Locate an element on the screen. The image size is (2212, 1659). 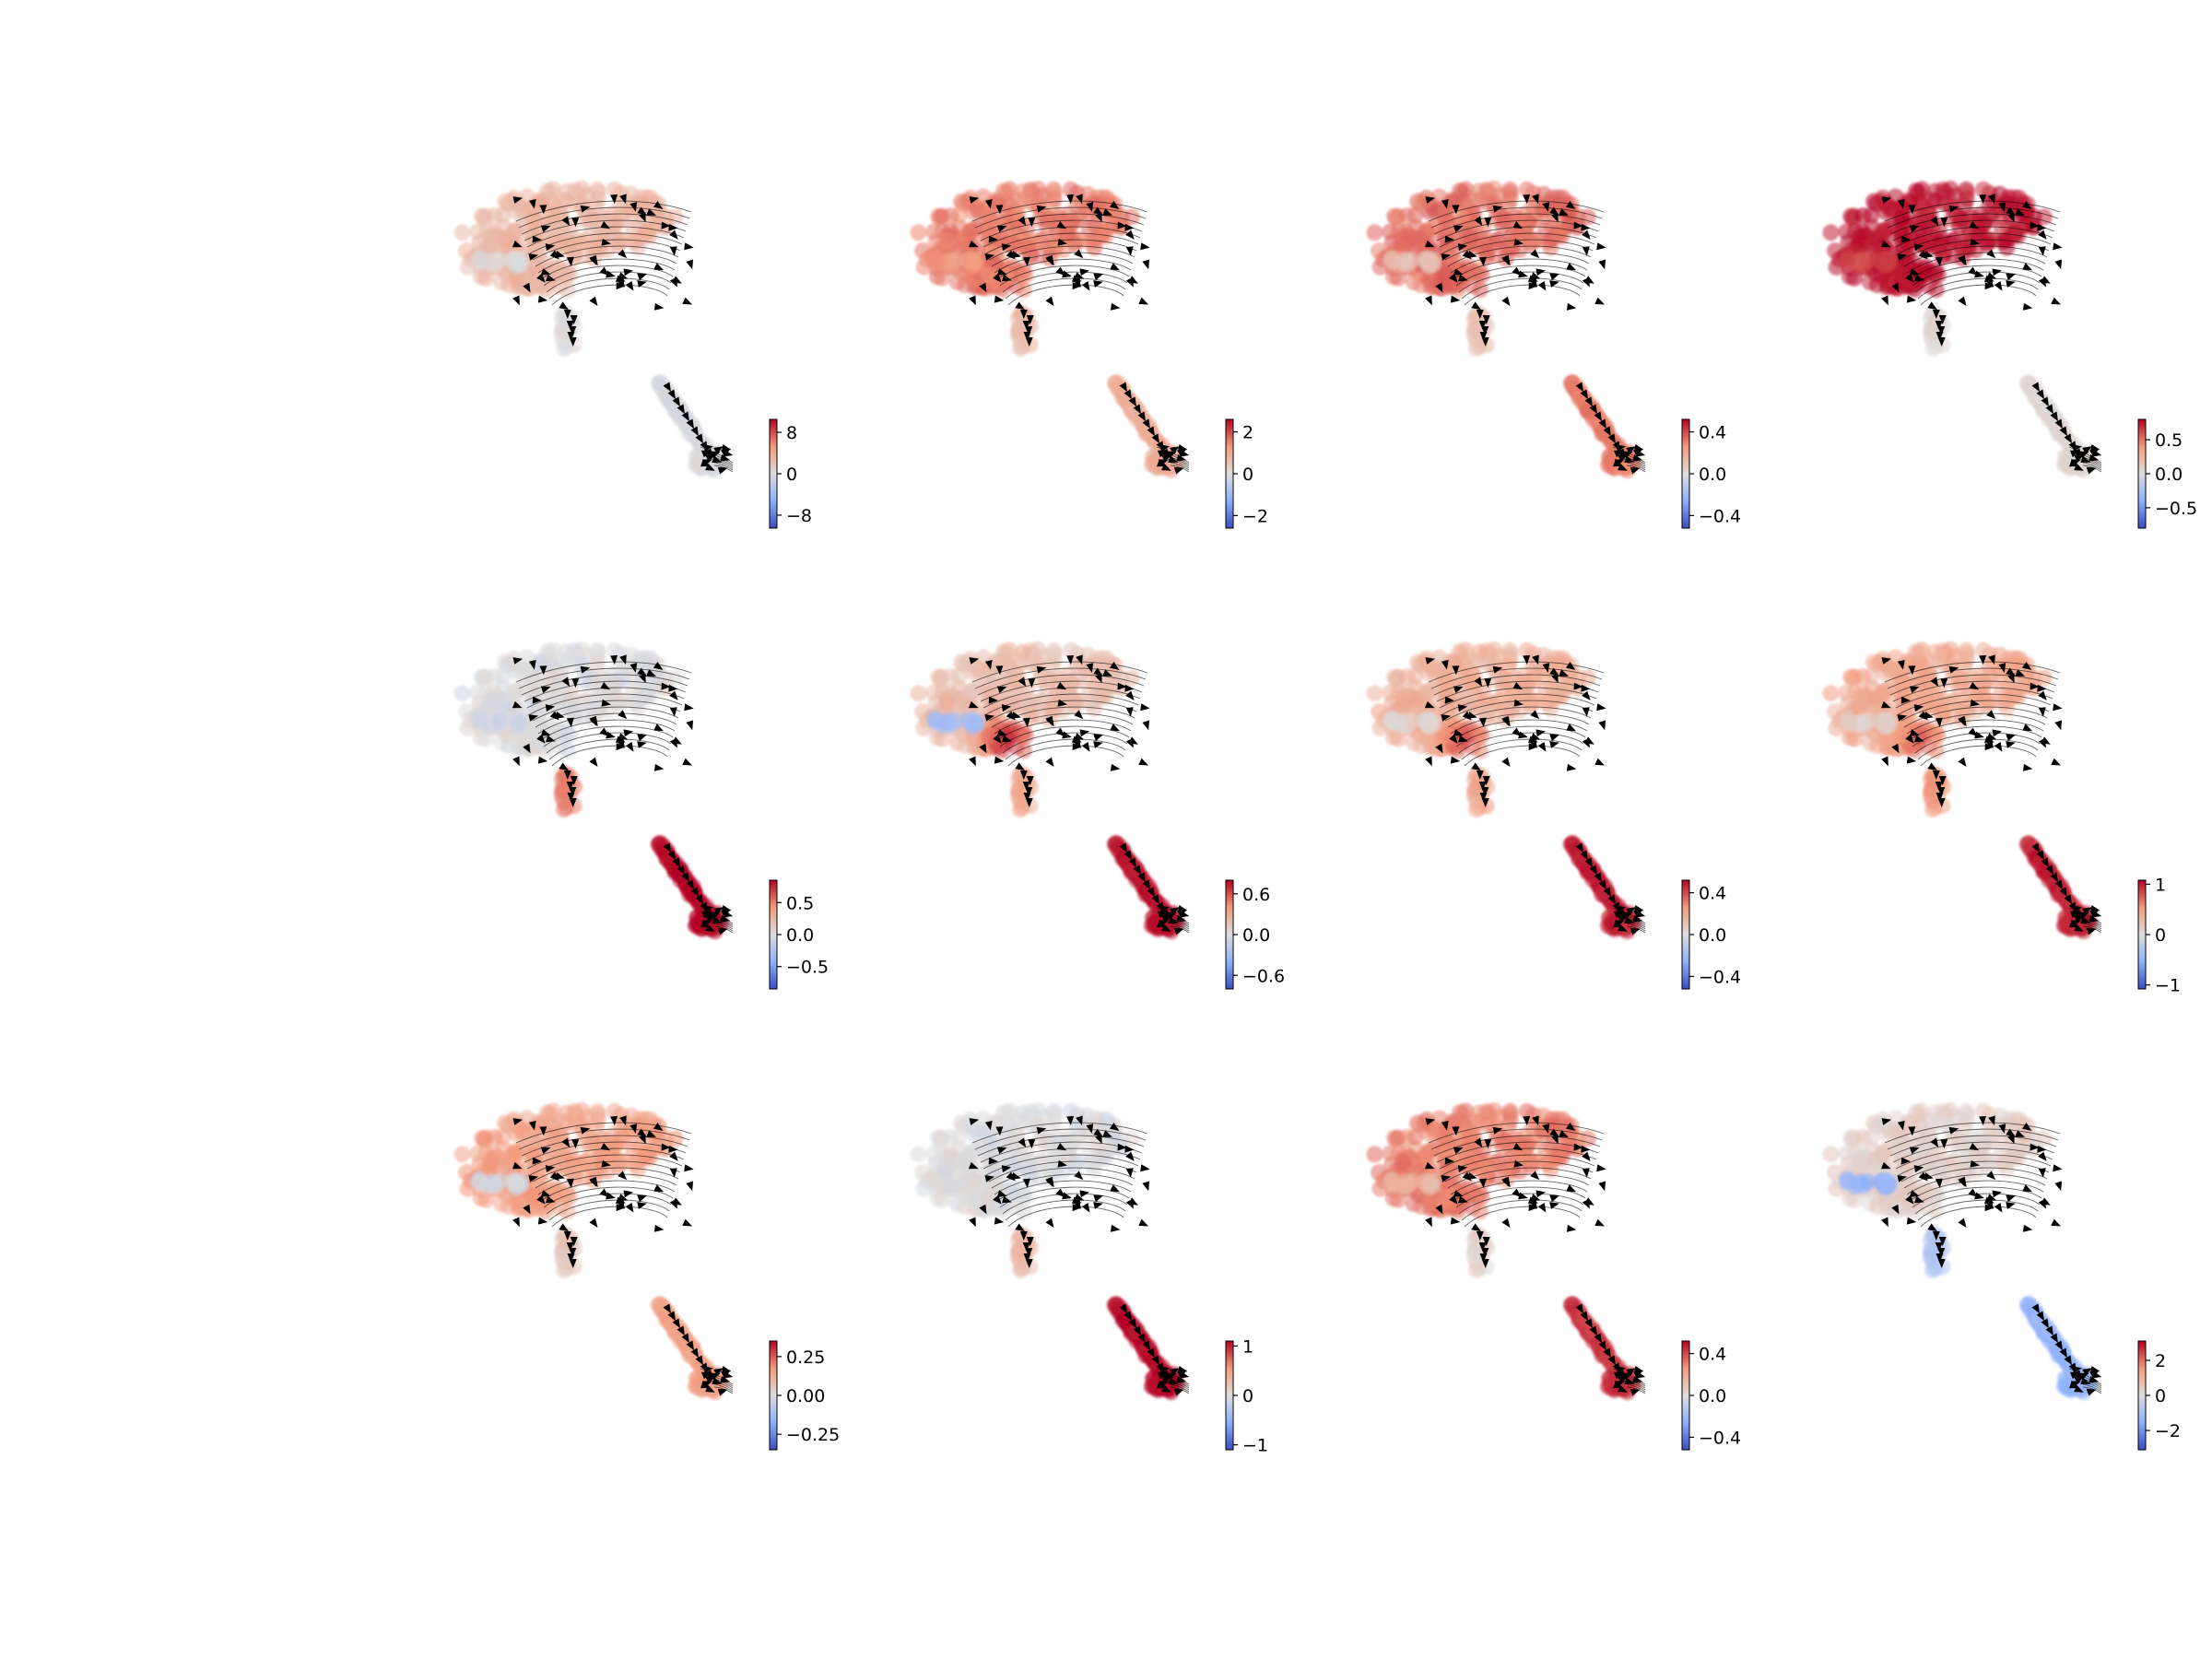
colorbar-tick-label: 0.0 is located at coordinates (1712, 935).